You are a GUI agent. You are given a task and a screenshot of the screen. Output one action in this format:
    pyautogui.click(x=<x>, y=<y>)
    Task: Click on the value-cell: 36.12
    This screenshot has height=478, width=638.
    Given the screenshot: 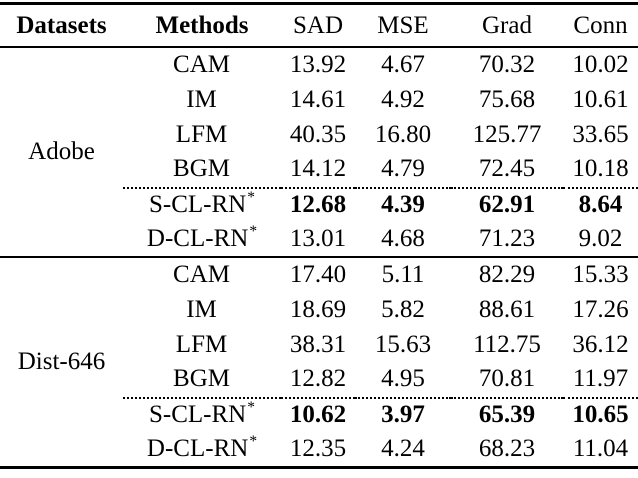 What is the action you would take?
    pyautogui.click(x=600, y=344)
    